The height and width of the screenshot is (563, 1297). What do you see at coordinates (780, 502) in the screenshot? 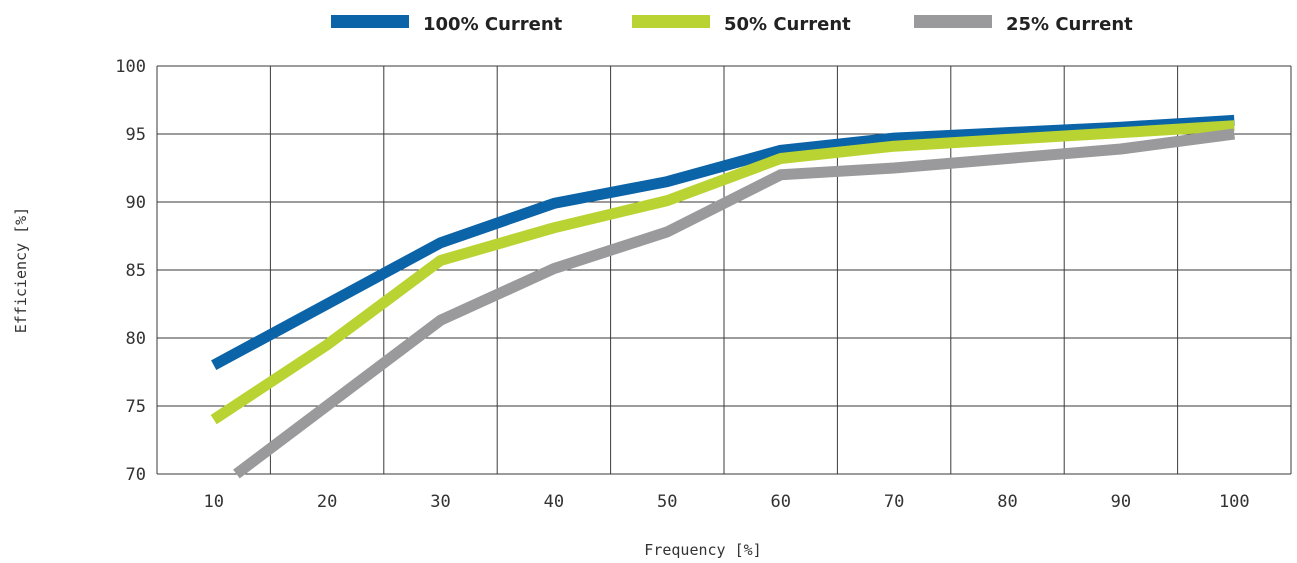
I see `x-tick-label: 60` at bounding box center [780, 502].